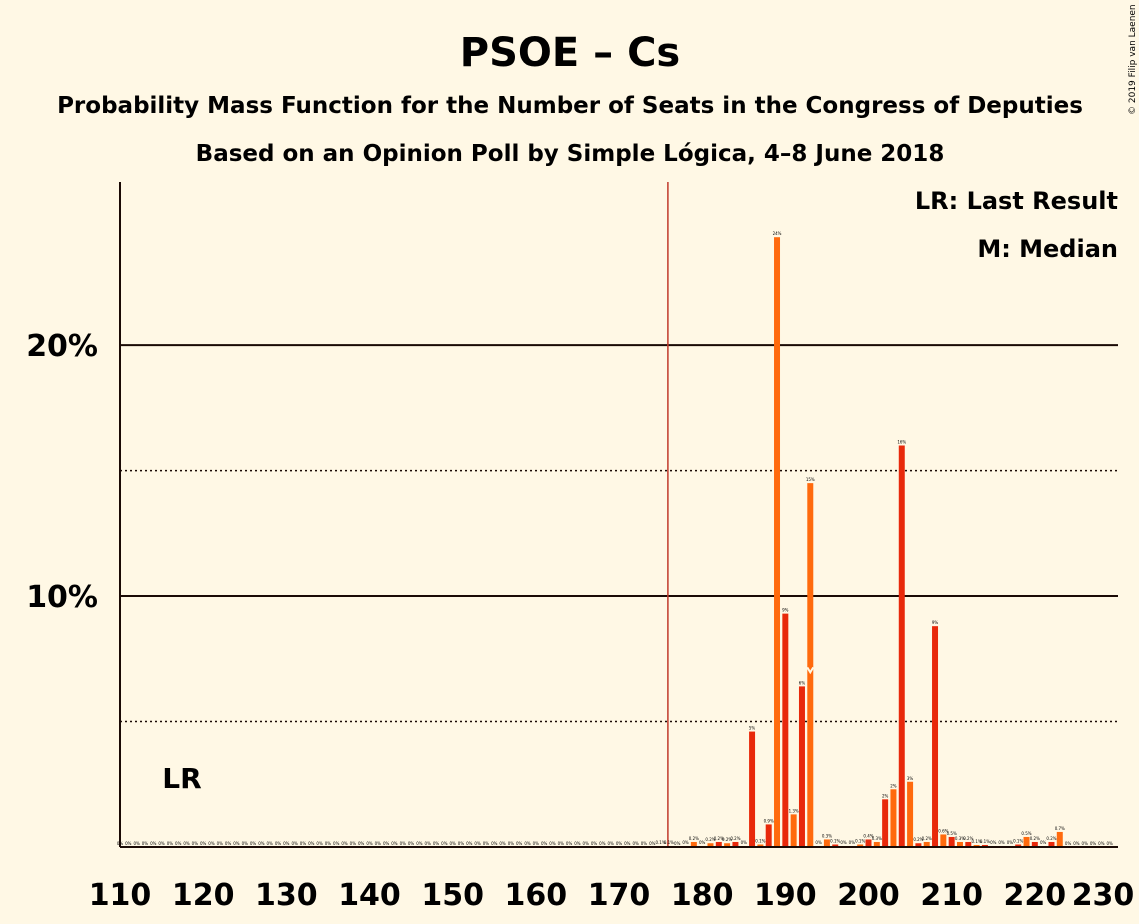  What do you see at coordinates (120, 895) in the screenshot?
I see `x-tick-label-110: 110` at bounding box center [120, 895].